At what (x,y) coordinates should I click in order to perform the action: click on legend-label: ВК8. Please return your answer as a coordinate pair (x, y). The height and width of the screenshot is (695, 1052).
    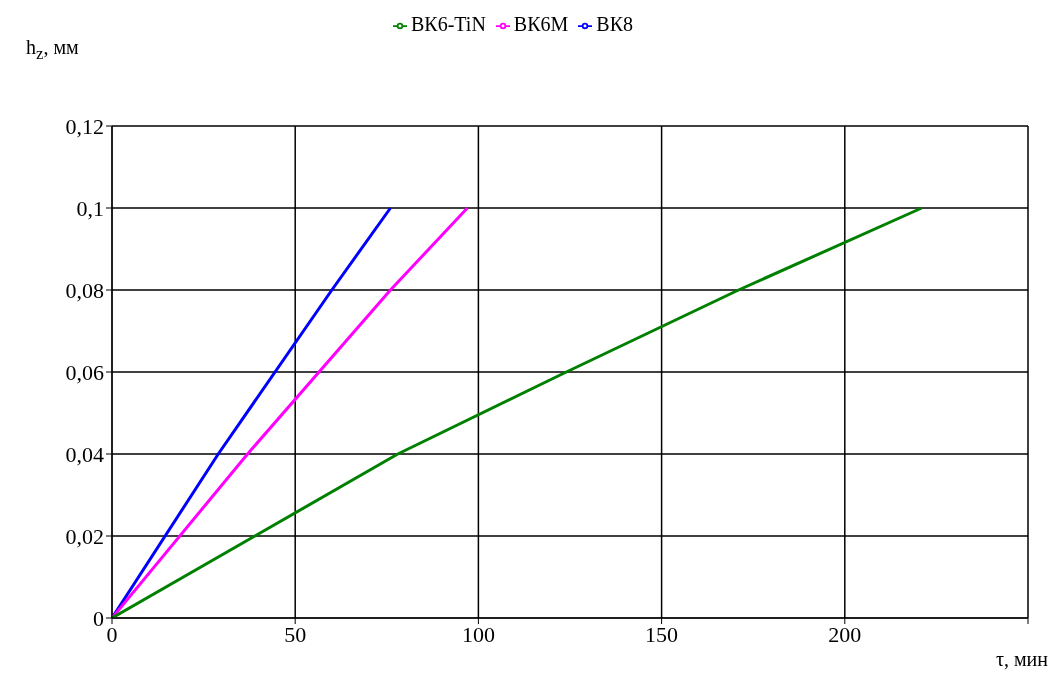
    Looking at the image, I should click on (614, 24).